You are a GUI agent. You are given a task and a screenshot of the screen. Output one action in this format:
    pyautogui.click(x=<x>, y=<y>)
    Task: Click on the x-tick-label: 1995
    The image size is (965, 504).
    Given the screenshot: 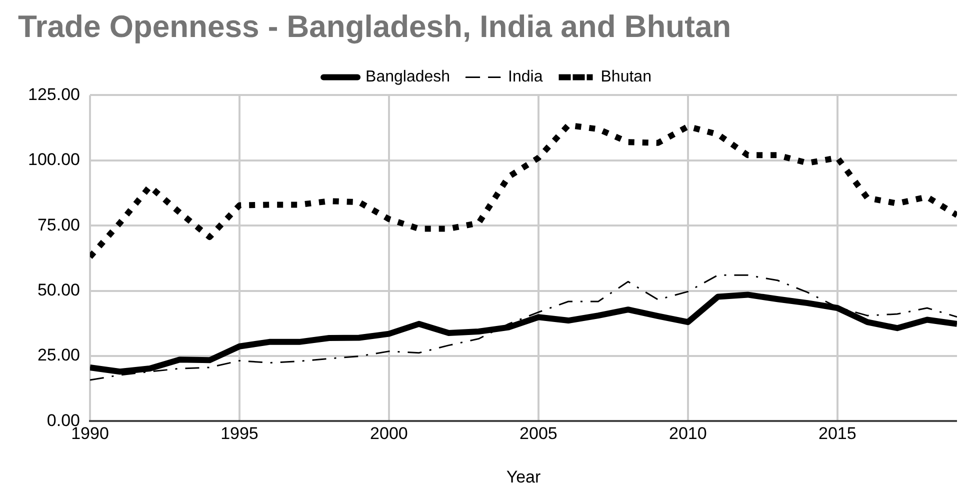 What is the action you would take?
    pyautogui.click(x=239, y=434)
    